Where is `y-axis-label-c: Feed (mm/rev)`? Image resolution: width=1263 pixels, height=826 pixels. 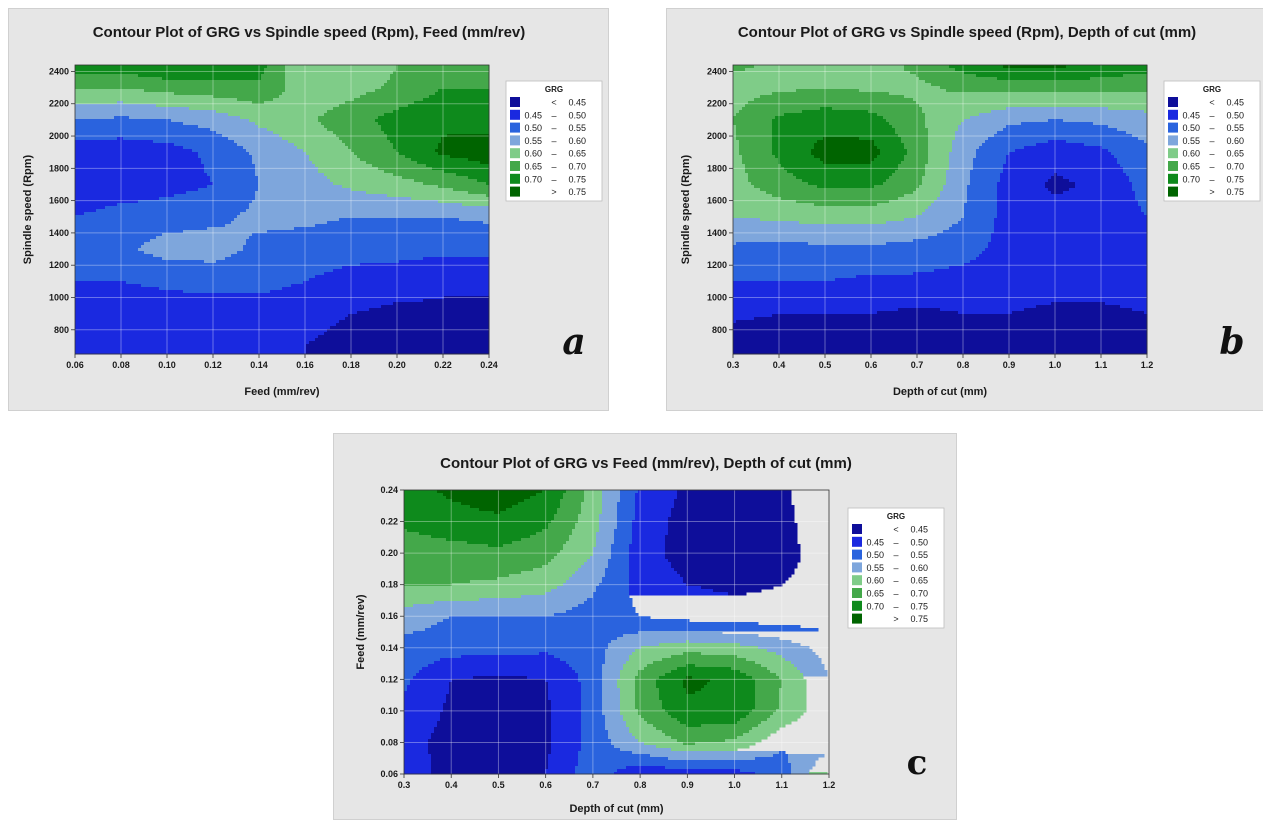 y-axis-label-c: Feed (mm/rev) is located at coordinates (361, 632).